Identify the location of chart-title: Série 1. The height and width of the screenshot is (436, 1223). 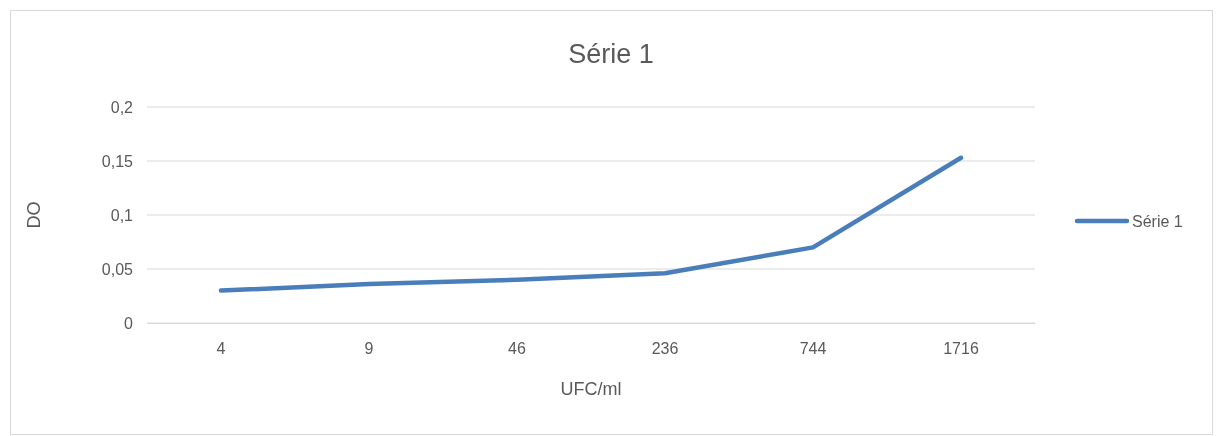
(611, 54).